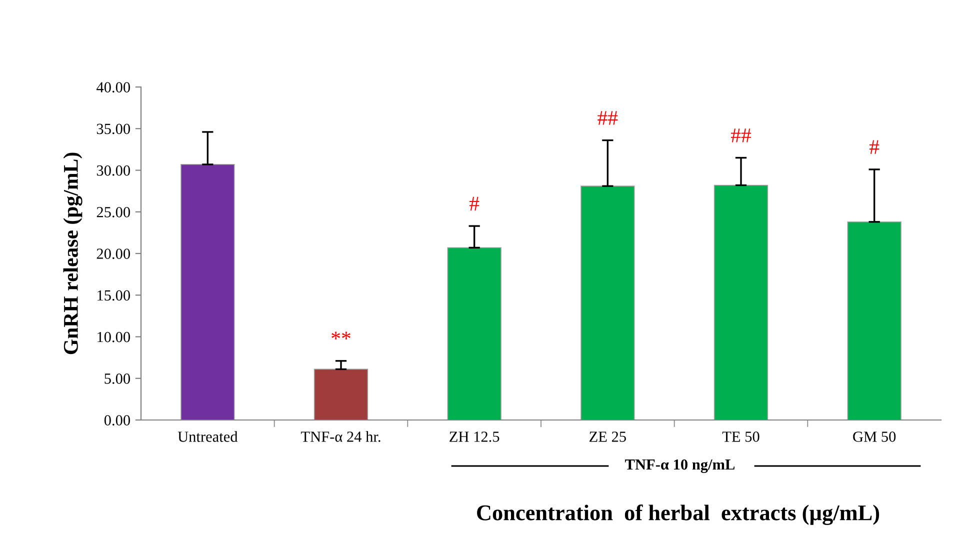 Image resolution: width=957 pixels, height=539 pixels. I want to click on x-tick-label: GM 50, so click(874, 437).